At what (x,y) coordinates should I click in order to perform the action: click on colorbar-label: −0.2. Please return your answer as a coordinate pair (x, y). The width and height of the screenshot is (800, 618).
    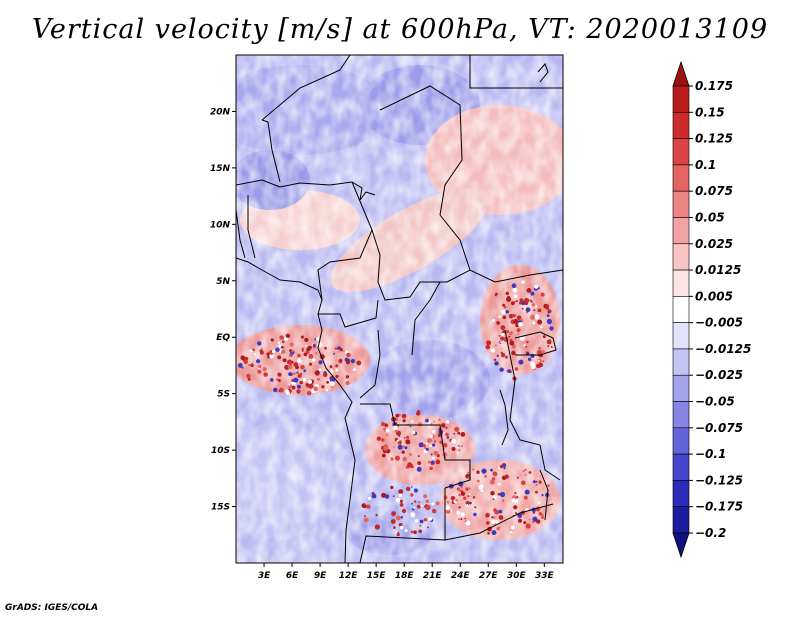
    Looking at the image, I should click on (710, 533).